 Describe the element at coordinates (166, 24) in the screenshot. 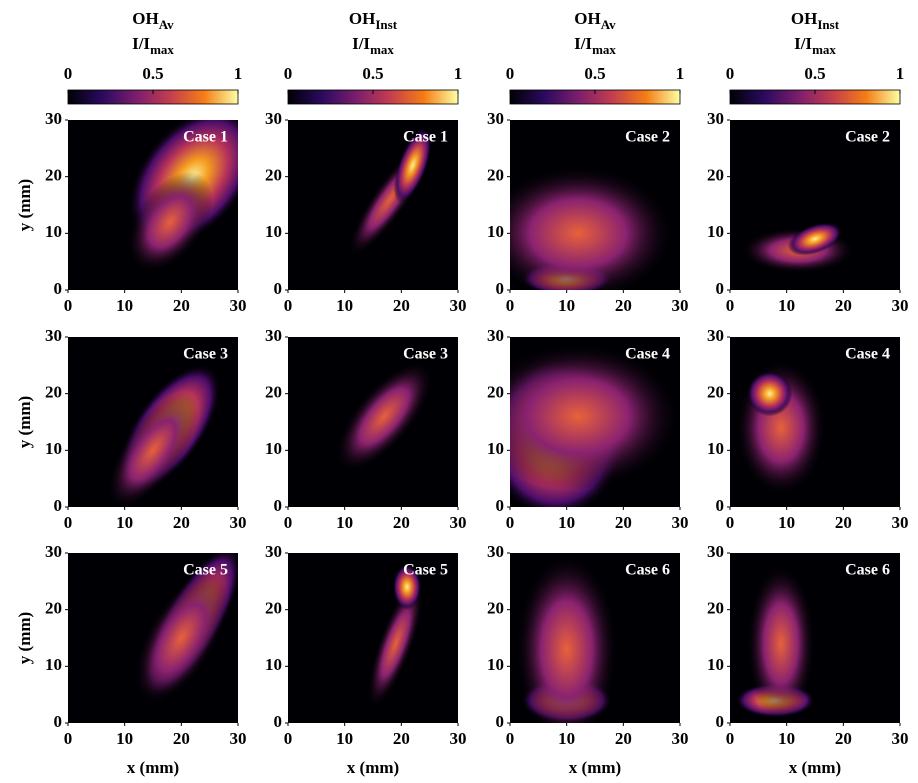

I see `title-sub: Av` at that location.